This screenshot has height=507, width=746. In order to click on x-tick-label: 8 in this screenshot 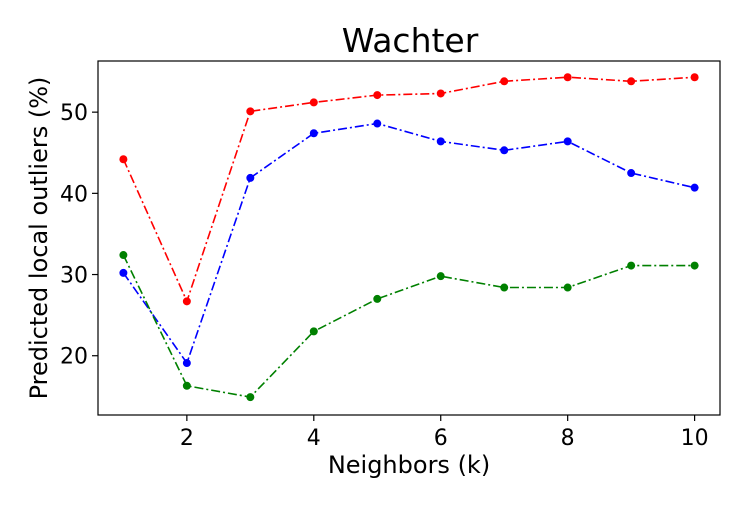, I will do `click(568, 438)`.